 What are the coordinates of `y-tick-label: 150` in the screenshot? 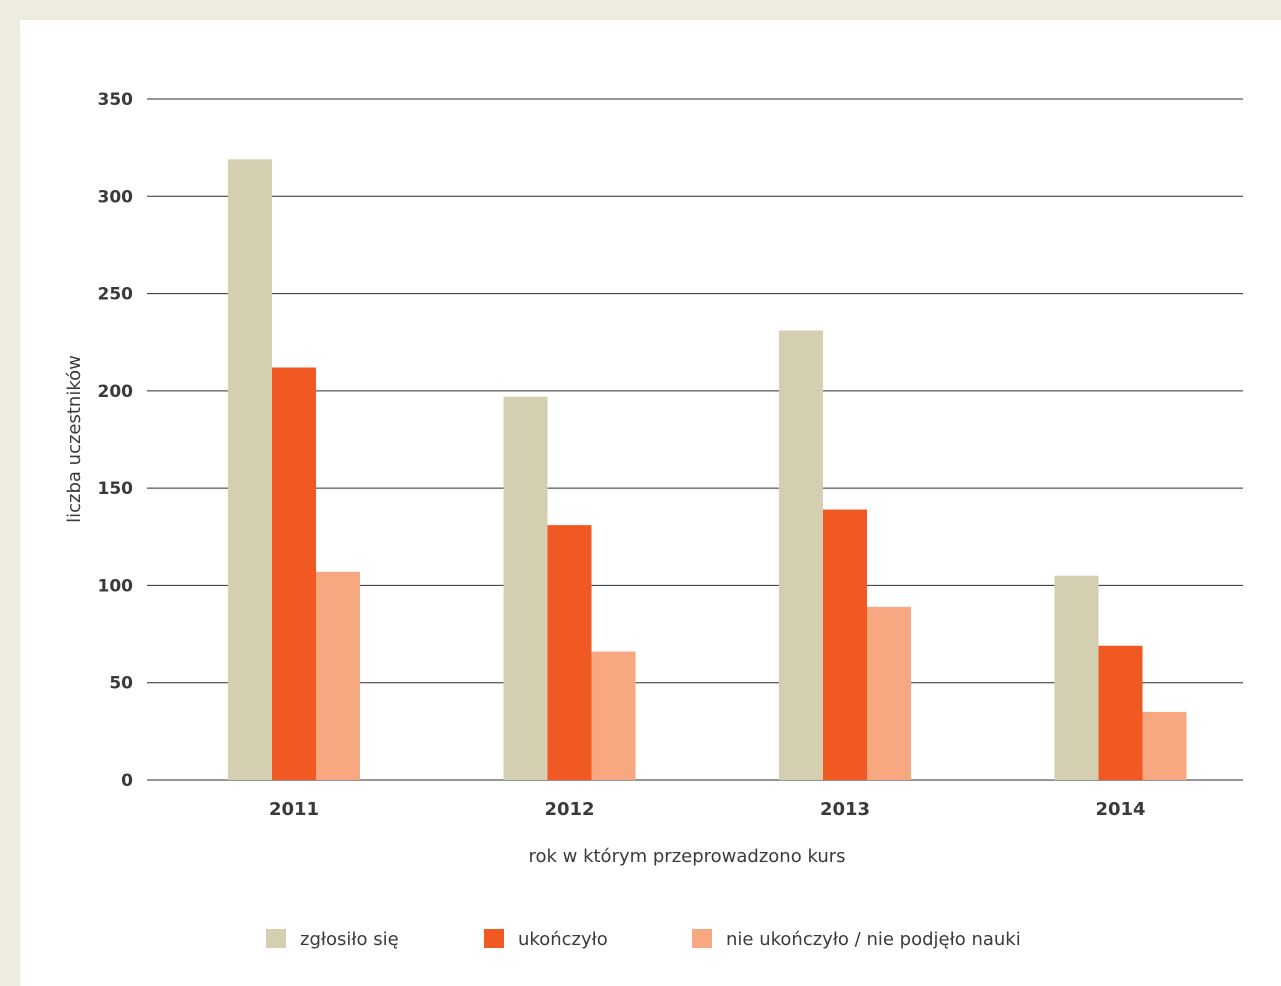 It's located at (116, 489).